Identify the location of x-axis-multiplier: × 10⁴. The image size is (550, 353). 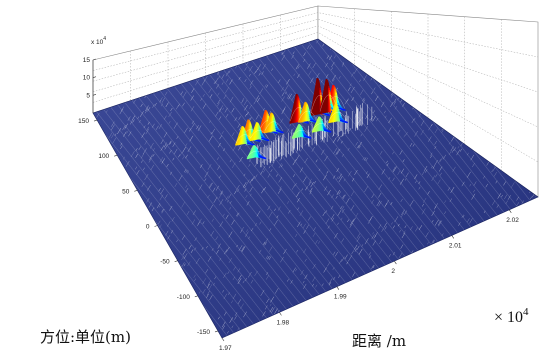
(511, 316).